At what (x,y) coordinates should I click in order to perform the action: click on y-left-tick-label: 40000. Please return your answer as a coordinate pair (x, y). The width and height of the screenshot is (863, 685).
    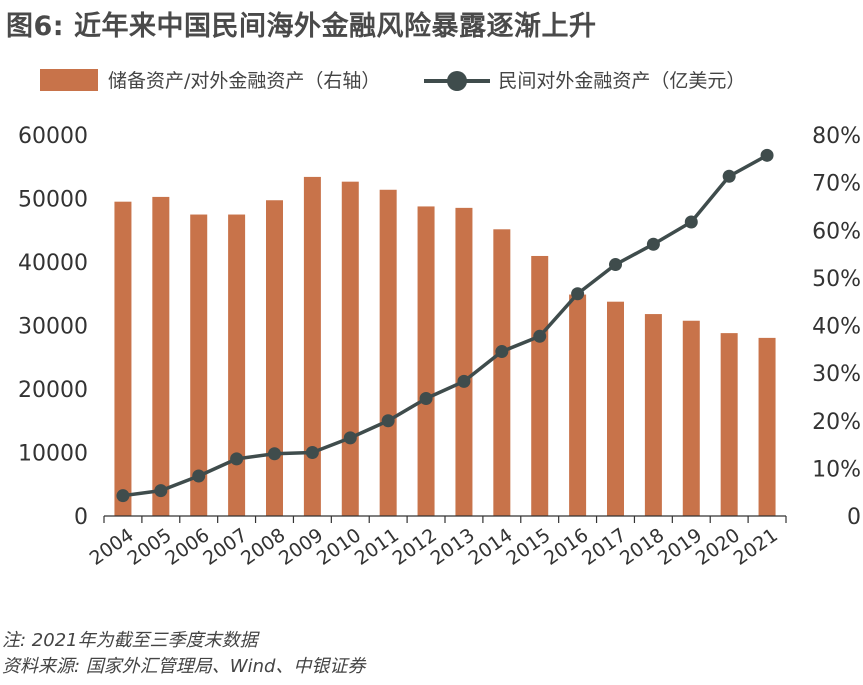
    Looking at the image, I should click on (53, 263).